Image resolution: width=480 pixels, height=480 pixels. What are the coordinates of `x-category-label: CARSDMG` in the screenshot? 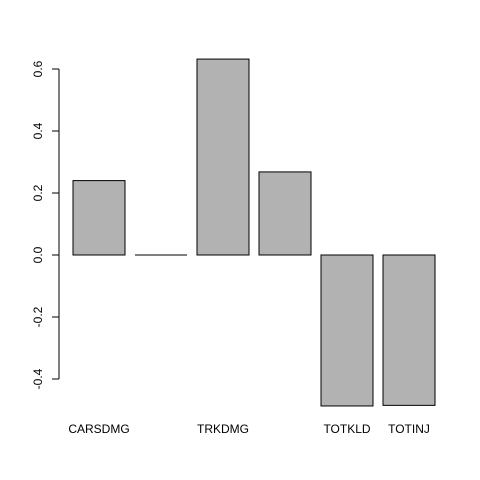 It's located at (98, 429).